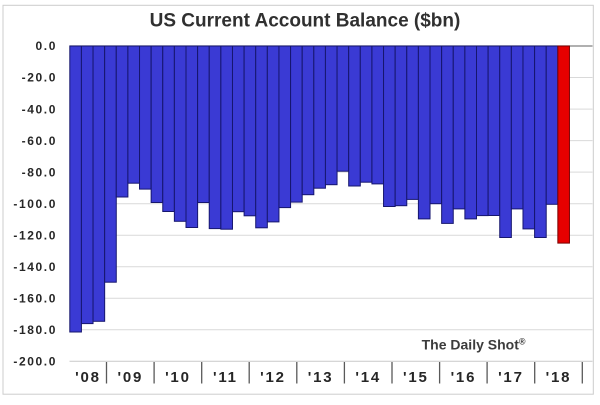 This screenshot has height=405, width=600. Describe the element at coordinates (88, 377) in the screenshot. I see `svg-text: '08` at that location.